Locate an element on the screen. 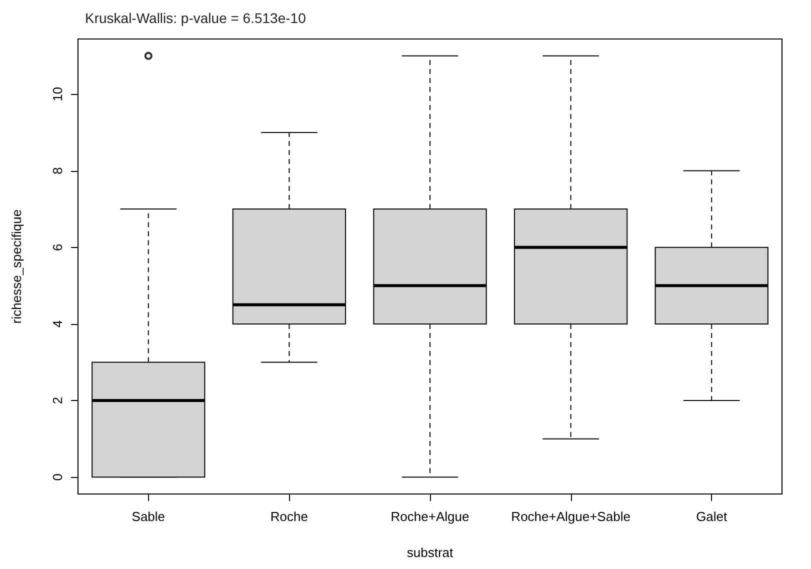 This screenshot has width=811, height=569. x-tick-label: Galet is located at coordinates (712, 516).